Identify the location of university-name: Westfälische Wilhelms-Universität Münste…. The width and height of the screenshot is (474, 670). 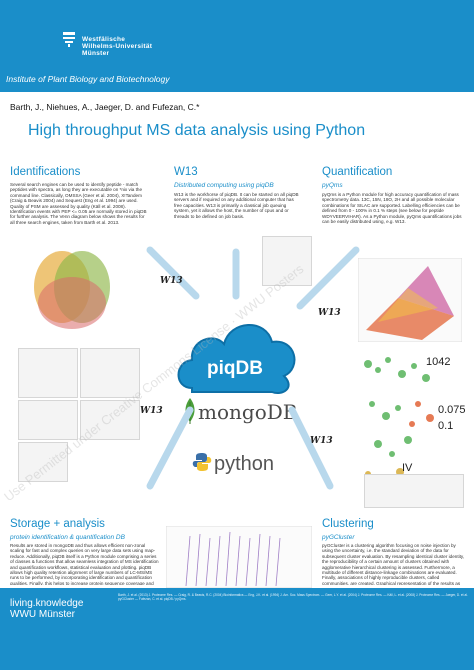
(117, 46).